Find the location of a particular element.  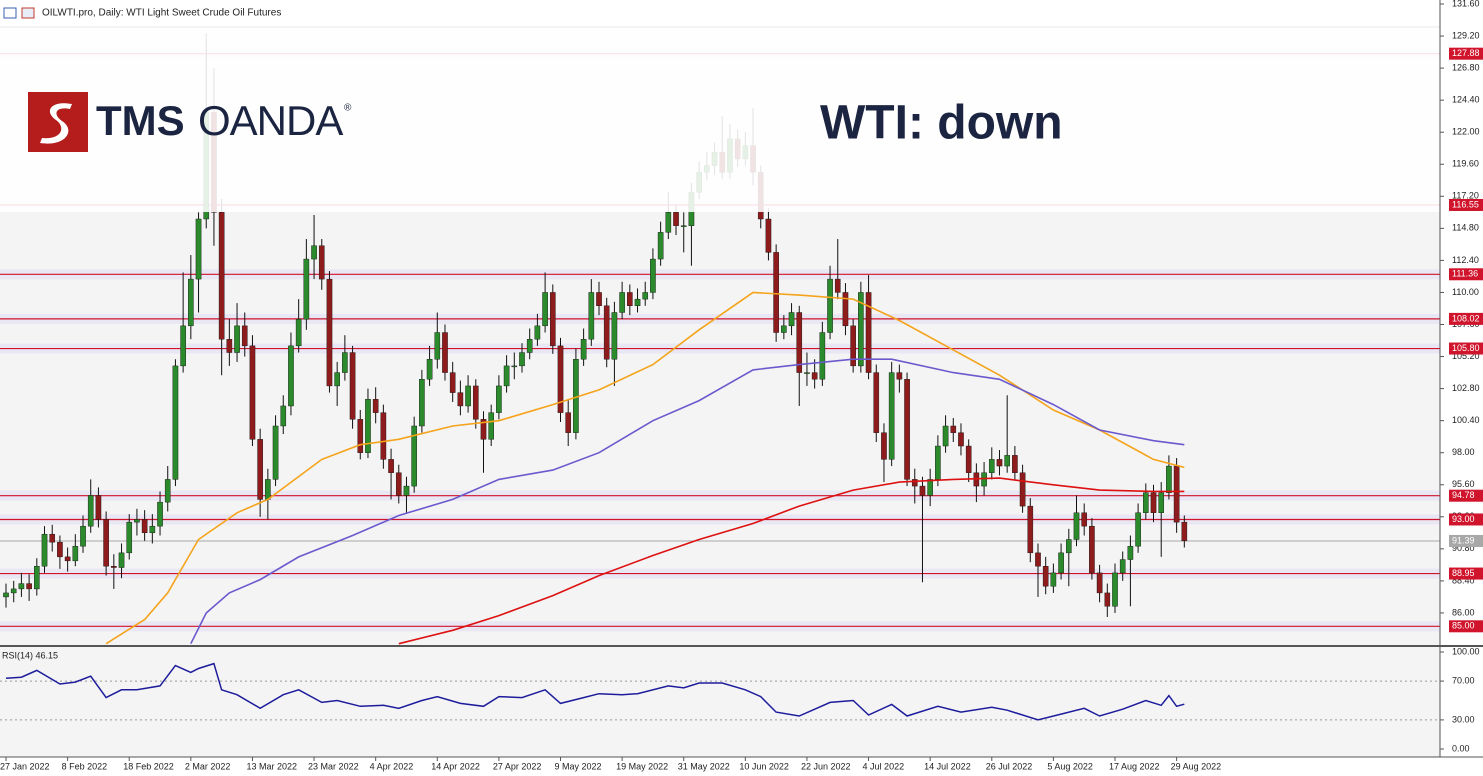

logo-brand: TMS is located at coordinates (140, 120).